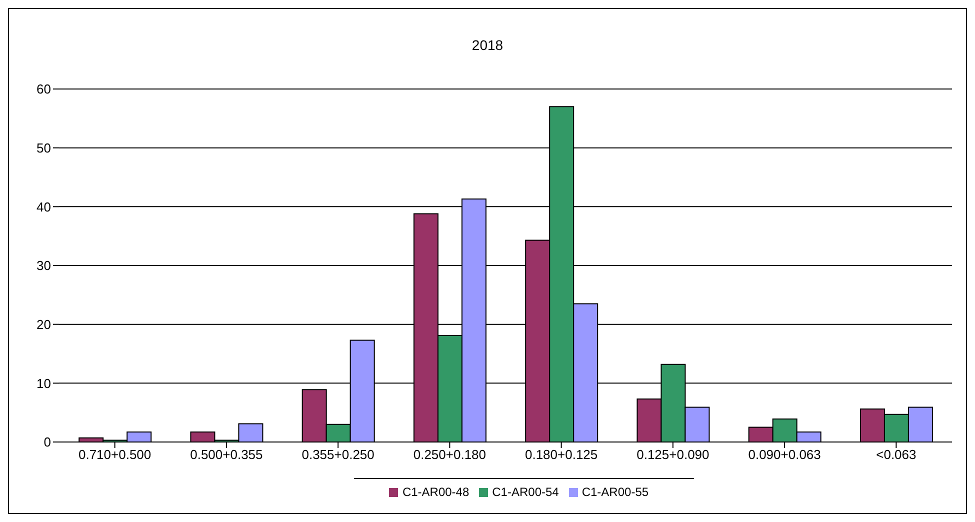 The width and height of the screenshot is (975, 522). I want to click on y-tick-label: 20, so click(43, 324).